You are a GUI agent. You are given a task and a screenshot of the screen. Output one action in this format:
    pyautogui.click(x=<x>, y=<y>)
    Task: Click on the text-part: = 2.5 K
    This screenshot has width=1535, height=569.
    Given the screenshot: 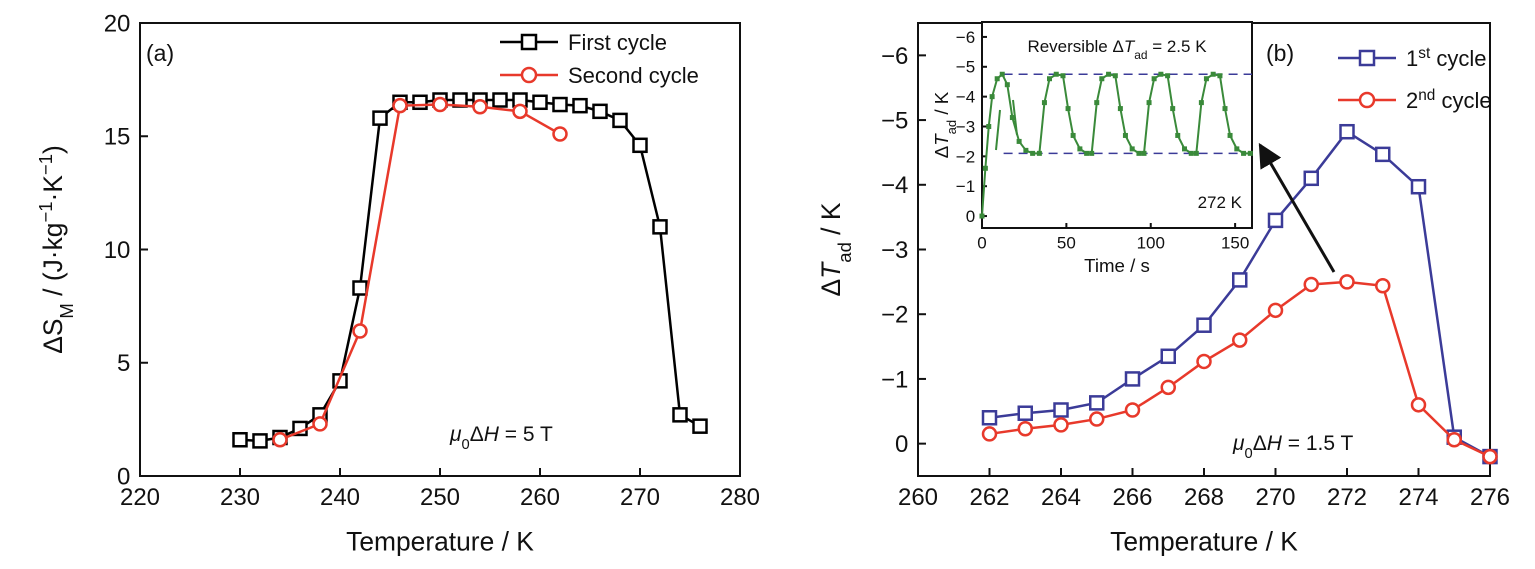 What is the action you would take?
    pyautogui.click(x=1177, y=46)
    